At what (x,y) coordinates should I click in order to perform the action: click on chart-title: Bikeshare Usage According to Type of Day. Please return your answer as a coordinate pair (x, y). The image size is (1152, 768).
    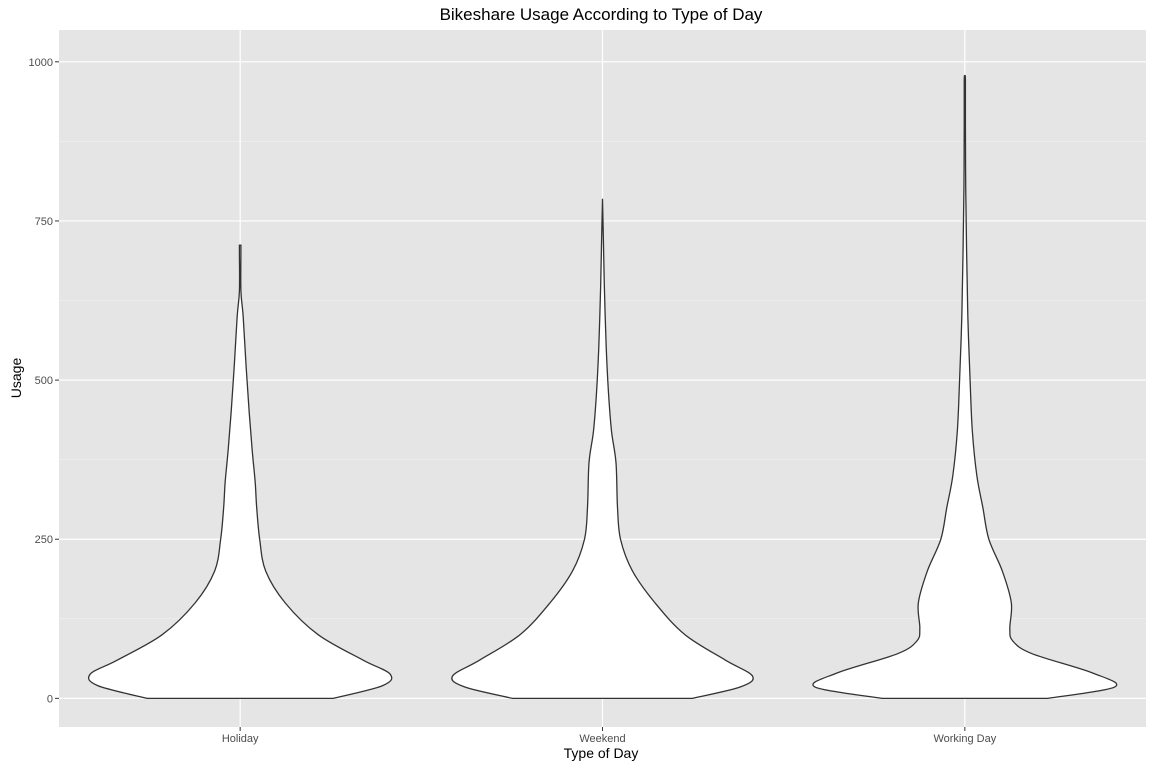
    Looking at the image, I should click on (601, 14).